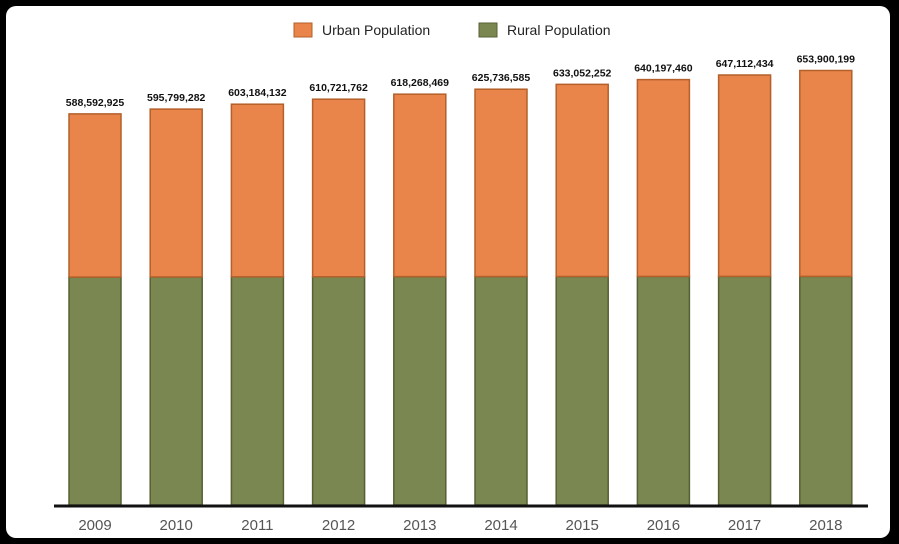  Describe the element at coordinates (825, 525) in the screenshot. I see `x-tick-label-2018: 2018` at that location.